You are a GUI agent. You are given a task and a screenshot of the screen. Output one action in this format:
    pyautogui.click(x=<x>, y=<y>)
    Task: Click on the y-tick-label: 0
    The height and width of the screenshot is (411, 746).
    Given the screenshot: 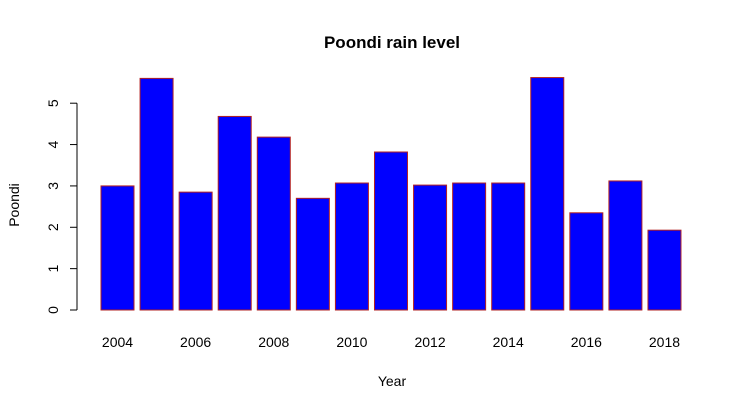 What is the action you would take?
    pyautogui.click(x=53, y=310)
    